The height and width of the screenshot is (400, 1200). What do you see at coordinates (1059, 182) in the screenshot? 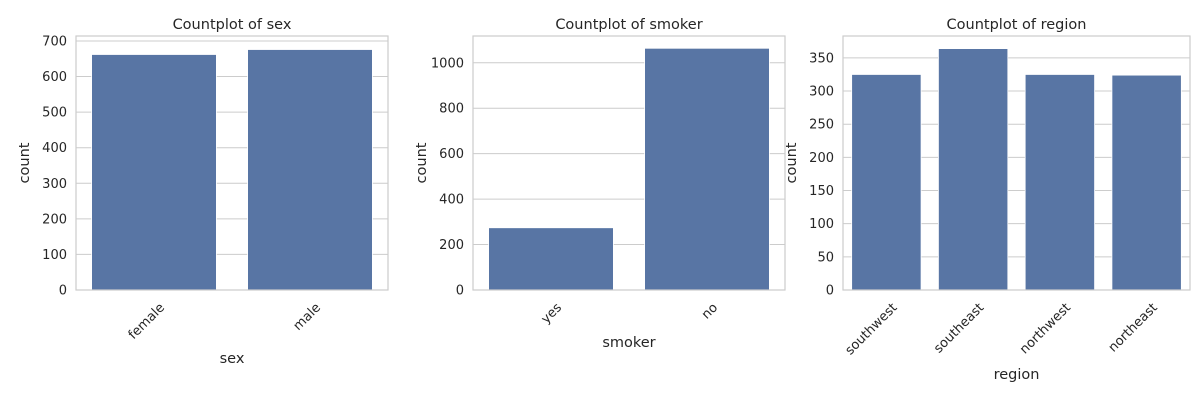
I see `region-bar-northwest` at bounding box center [1059, 182].